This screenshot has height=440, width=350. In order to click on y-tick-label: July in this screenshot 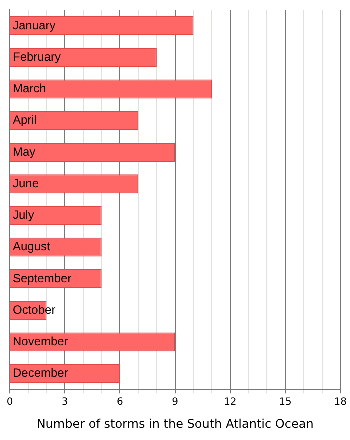, I will do `click(23, 215)`.